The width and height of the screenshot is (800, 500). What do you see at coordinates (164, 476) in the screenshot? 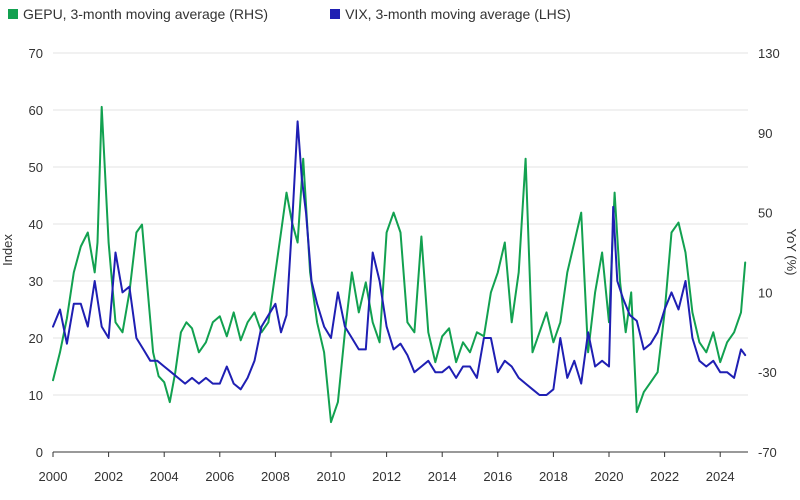
I see `x-tick-label: 2004` at bounding box center [164, 476].